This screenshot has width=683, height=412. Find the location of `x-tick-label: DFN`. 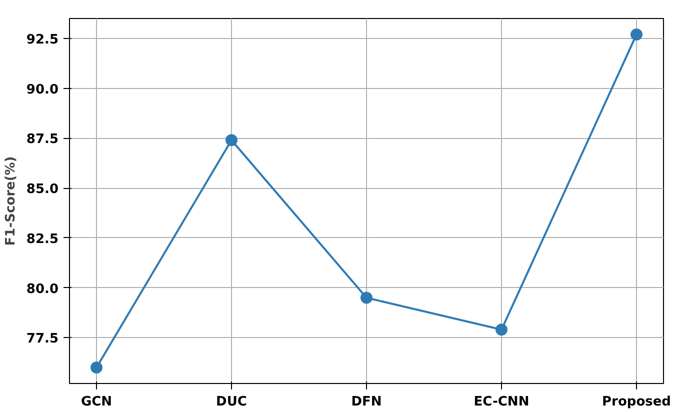

x-tick-label: DFN is located at coordinates (366, 402).